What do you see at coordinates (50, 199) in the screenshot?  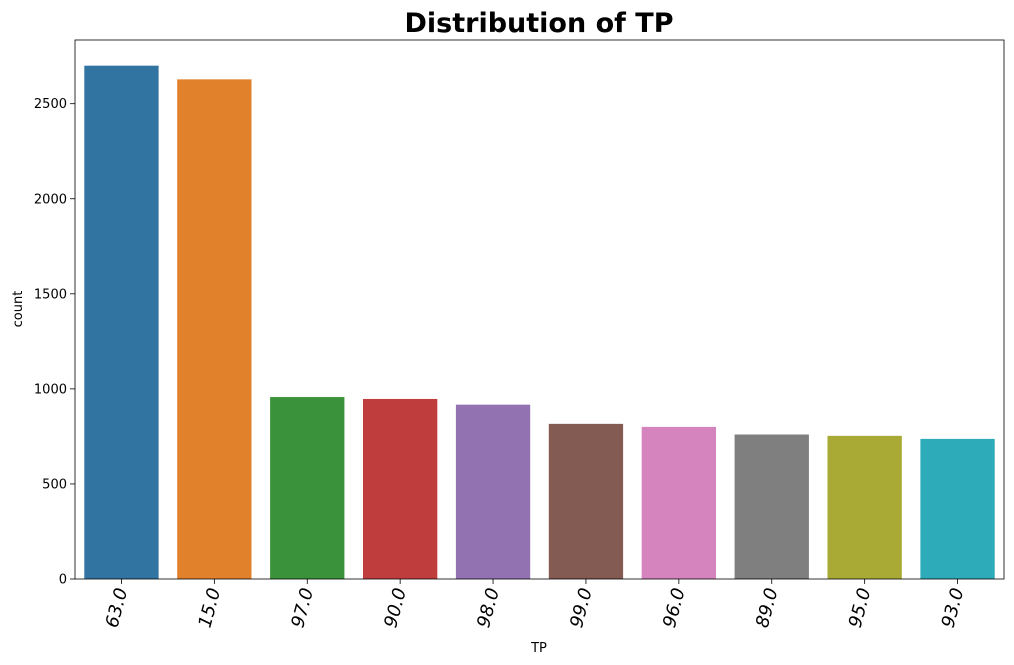 I see `y-tick-label: 2000` at bounding box center [50, 199].